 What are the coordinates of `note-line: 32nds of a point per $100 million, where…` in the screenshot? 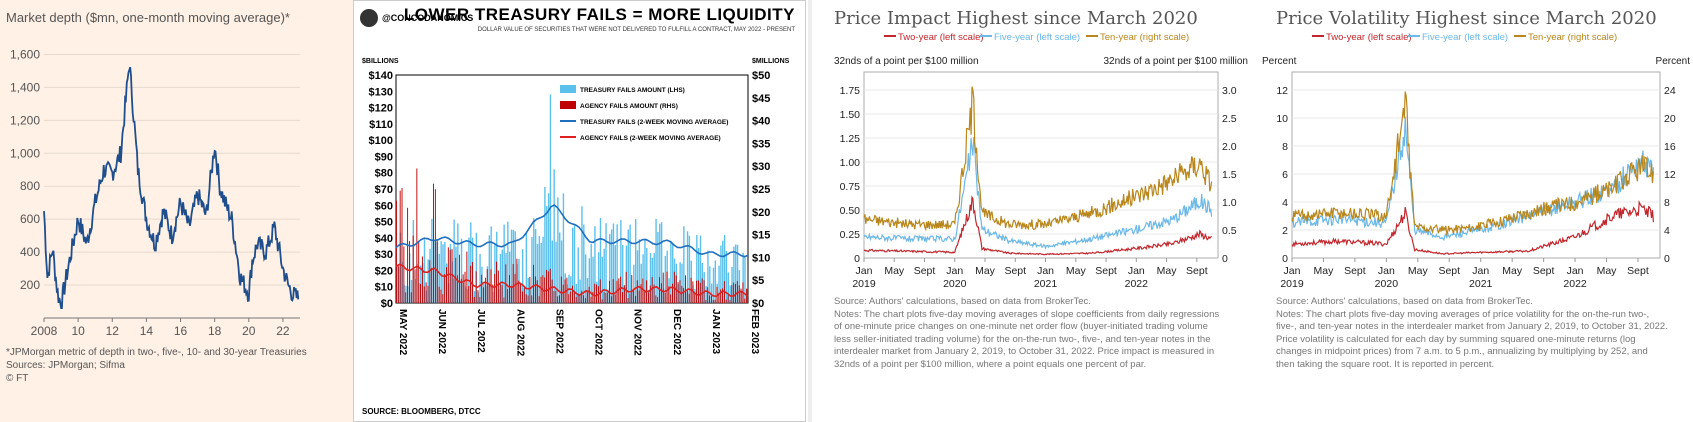 It's located at (990, 364).